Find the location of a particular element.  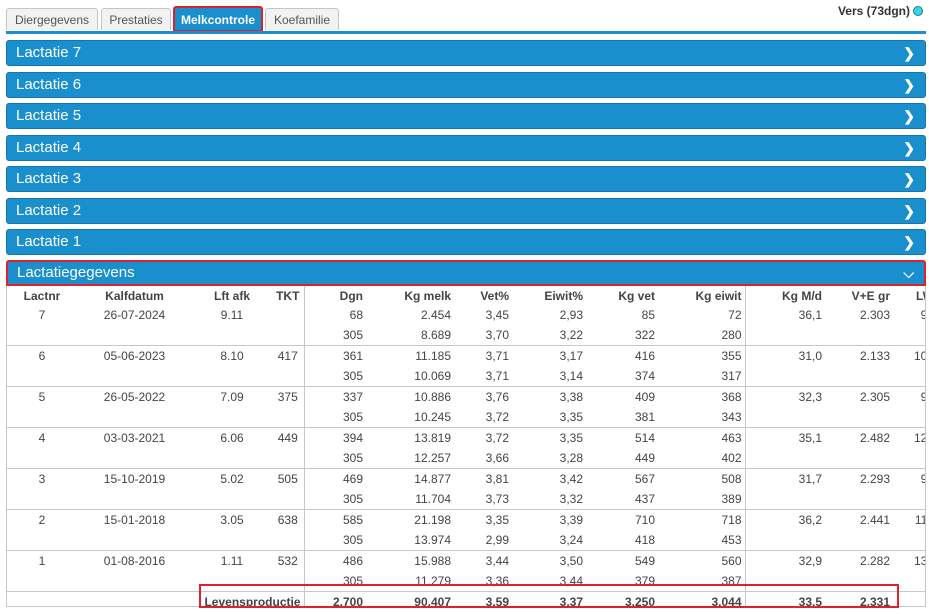

table-cell: 31,0 is located at coordinates (784, 355).